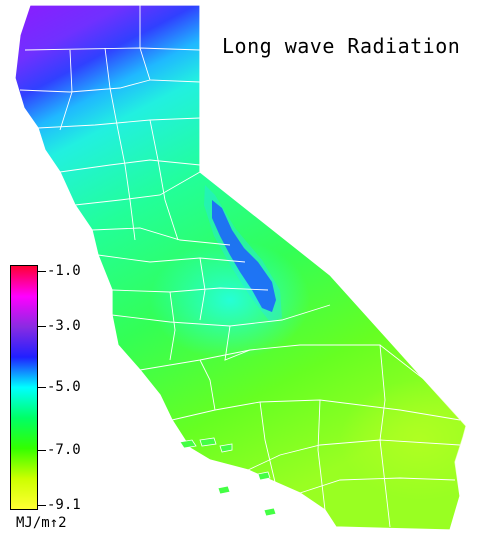  I want to click on legend-label: -7.0, so click(64, 450).